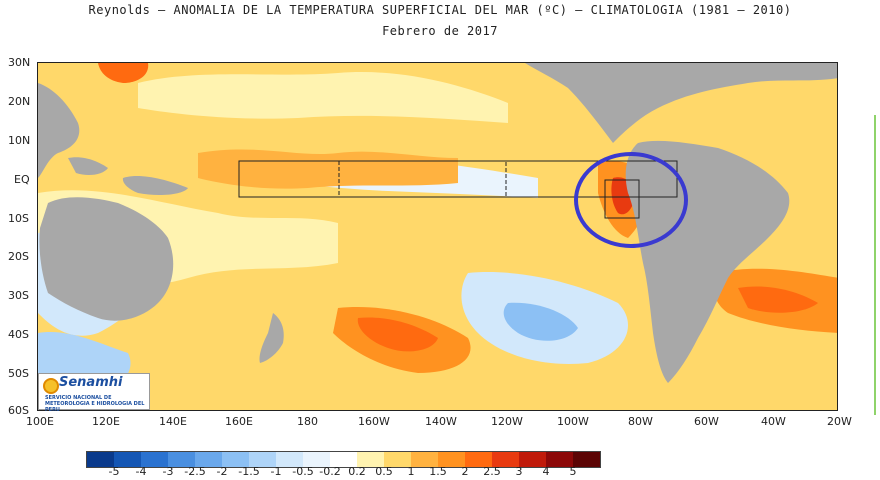  What do you see at coordinates (239, 421) in the screenshot?
I see `lon-label: 160E` at bounding box center [239, 421].